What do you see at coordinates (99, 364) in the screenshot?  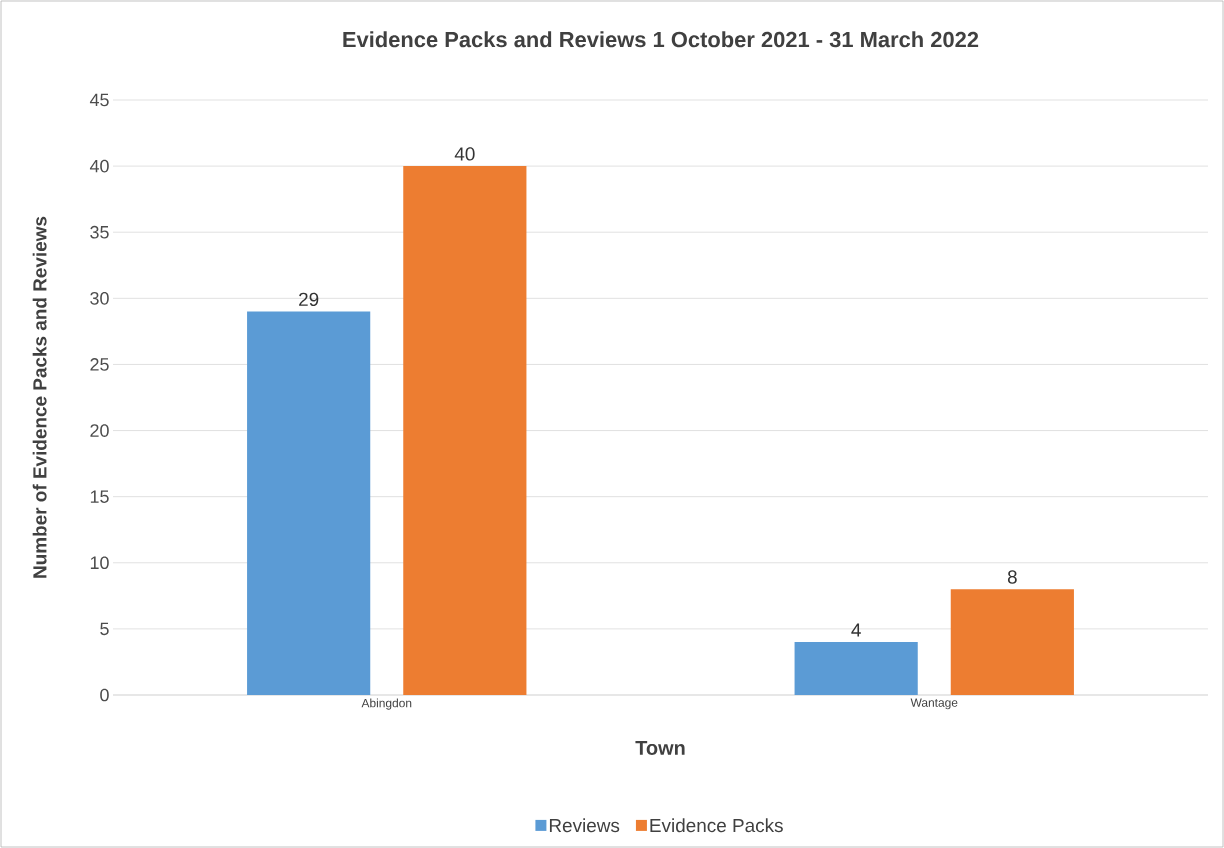 I see `y-tick-label: 25` at bounding box center [99, 364].